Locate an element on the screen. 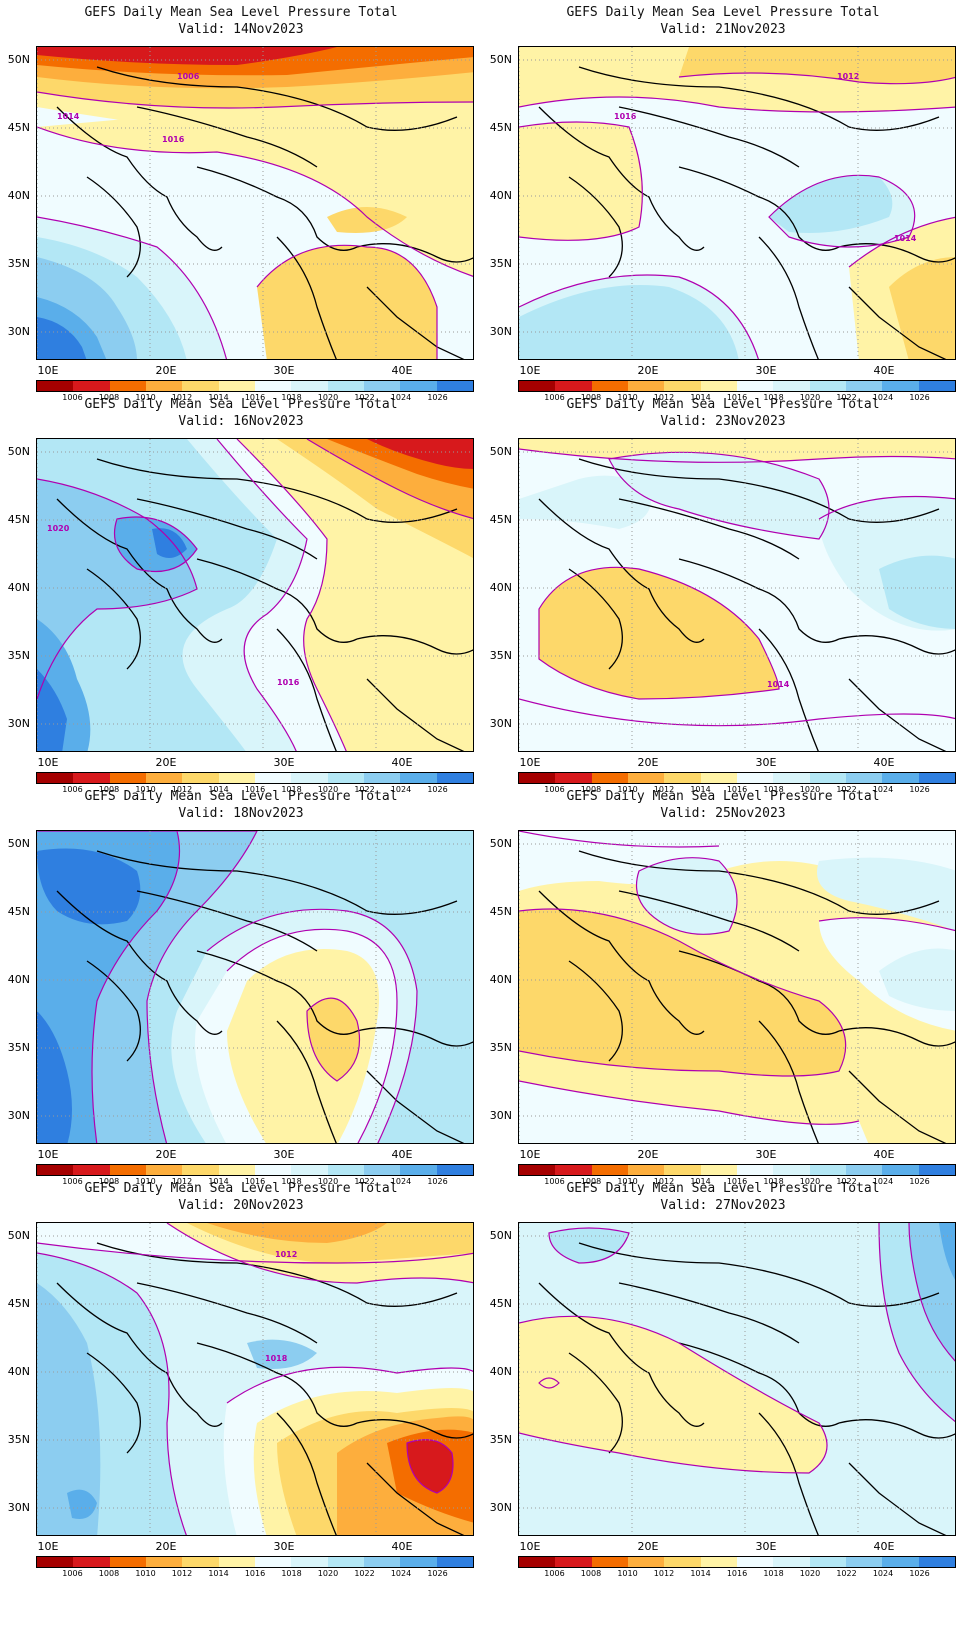 Image resolution: width=964 pixels, height=1640 pixels. colorbar-tick-label: 1024 is located at coordinates (883, 789).